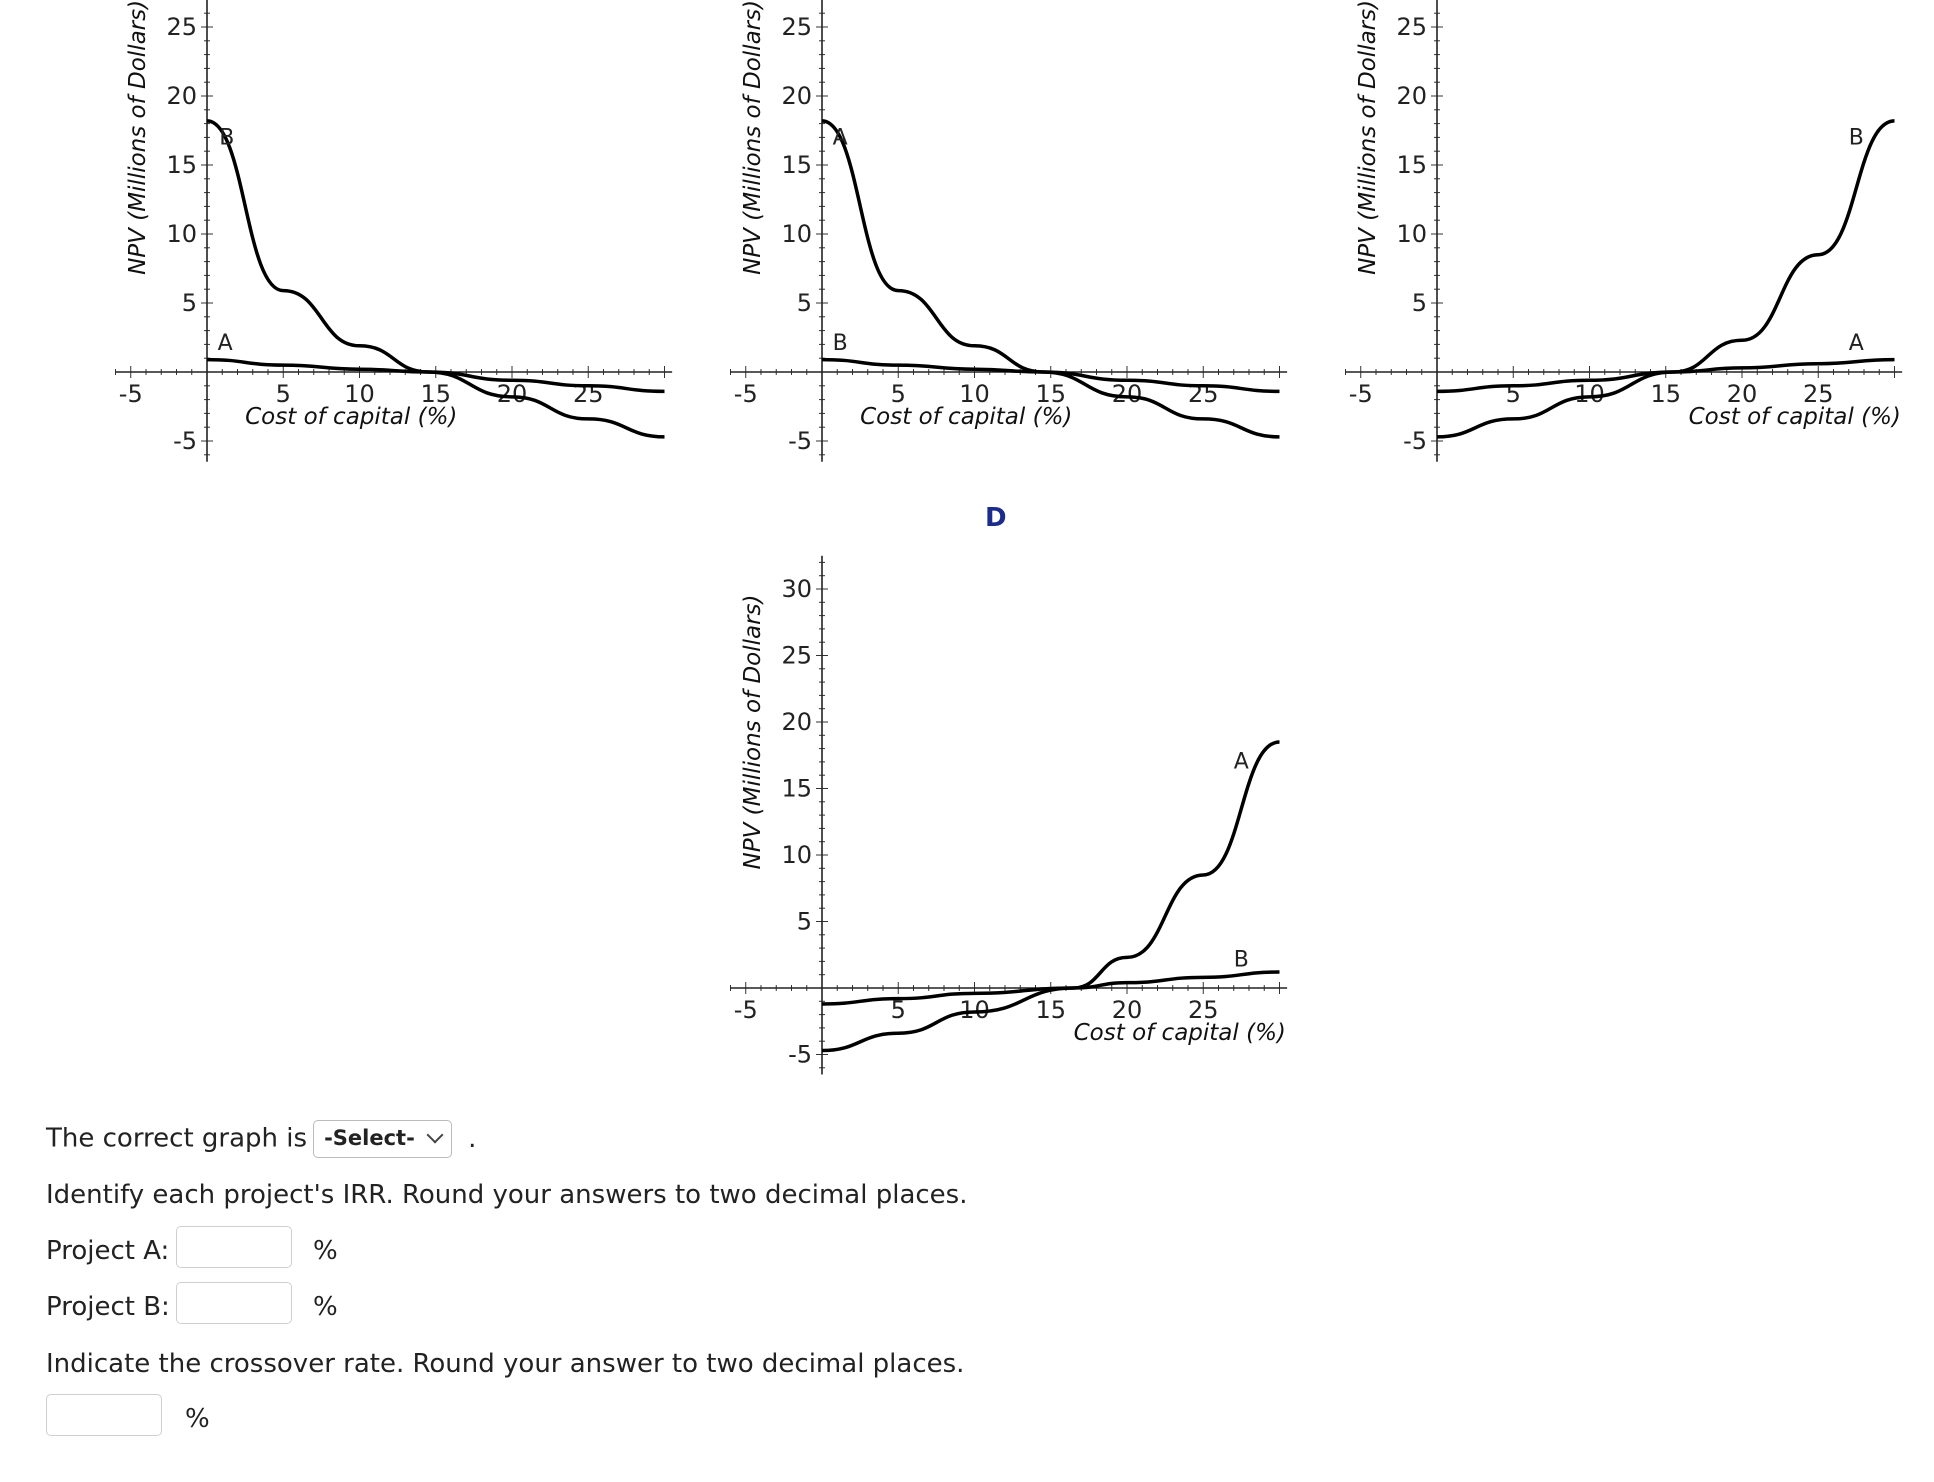 The width and height of the screenshot is (1934, 1482). I want to click on chevron-down-icon, so click(435, 1135).